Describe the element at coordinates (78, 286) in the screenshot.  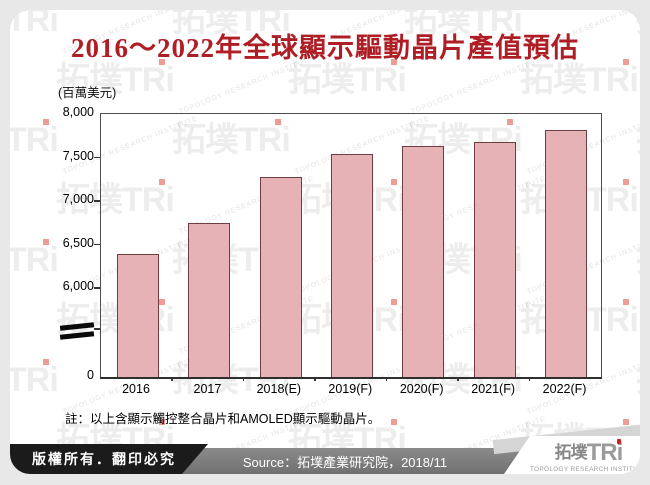
I see `y-axis-tick-label: 6,000` at that location.